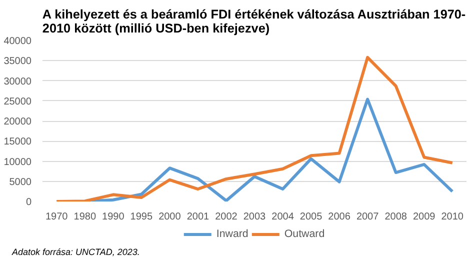 The image size is (474, 267). What do you see at coordinates (18, 41) in the screenshot?
I see `y-tick-label: 40000` at bounding box center [18, 41].